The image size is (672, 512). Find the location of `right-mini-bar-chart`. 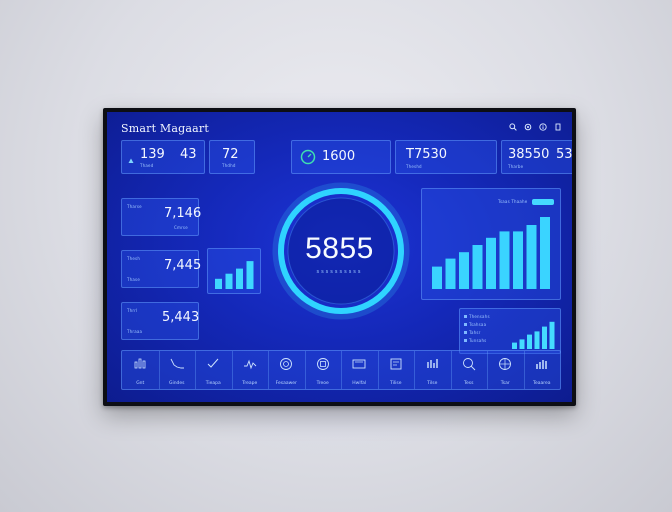

right-mini-bar-chart is located at coordinates (533, 335).